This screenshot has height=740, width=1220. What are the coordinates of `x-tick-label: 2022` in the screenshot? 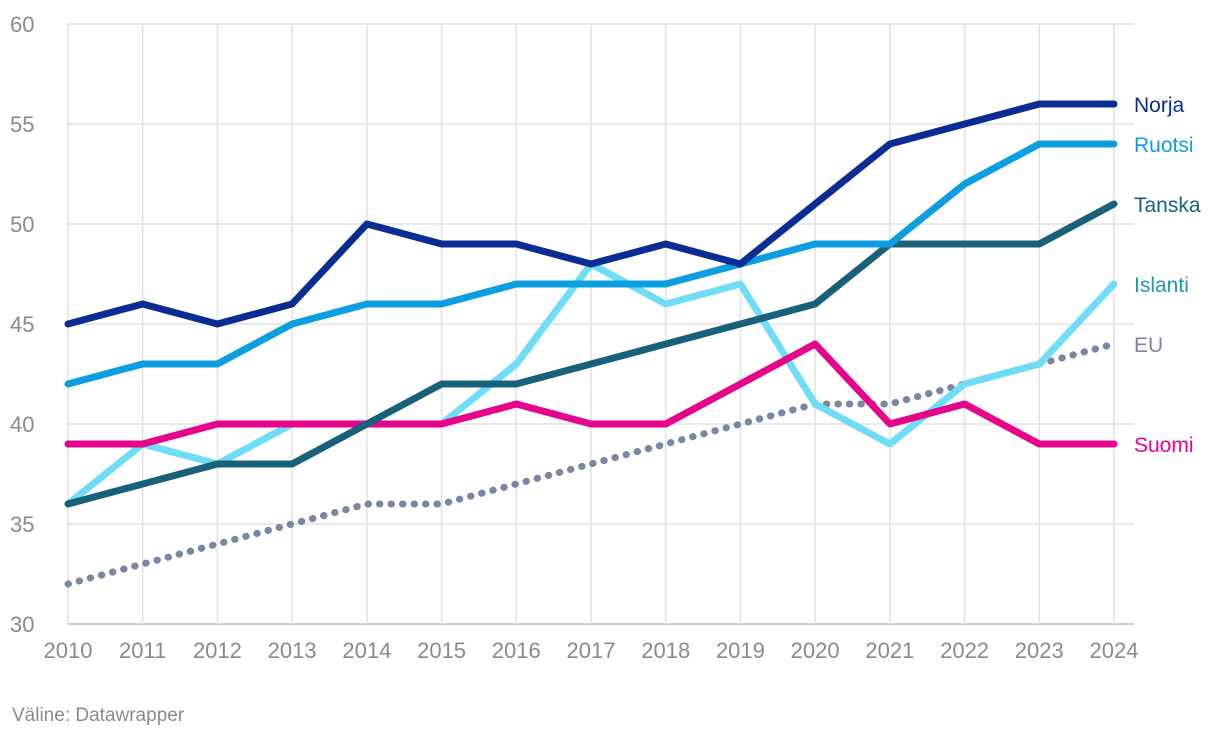 It's located at (964, 650).